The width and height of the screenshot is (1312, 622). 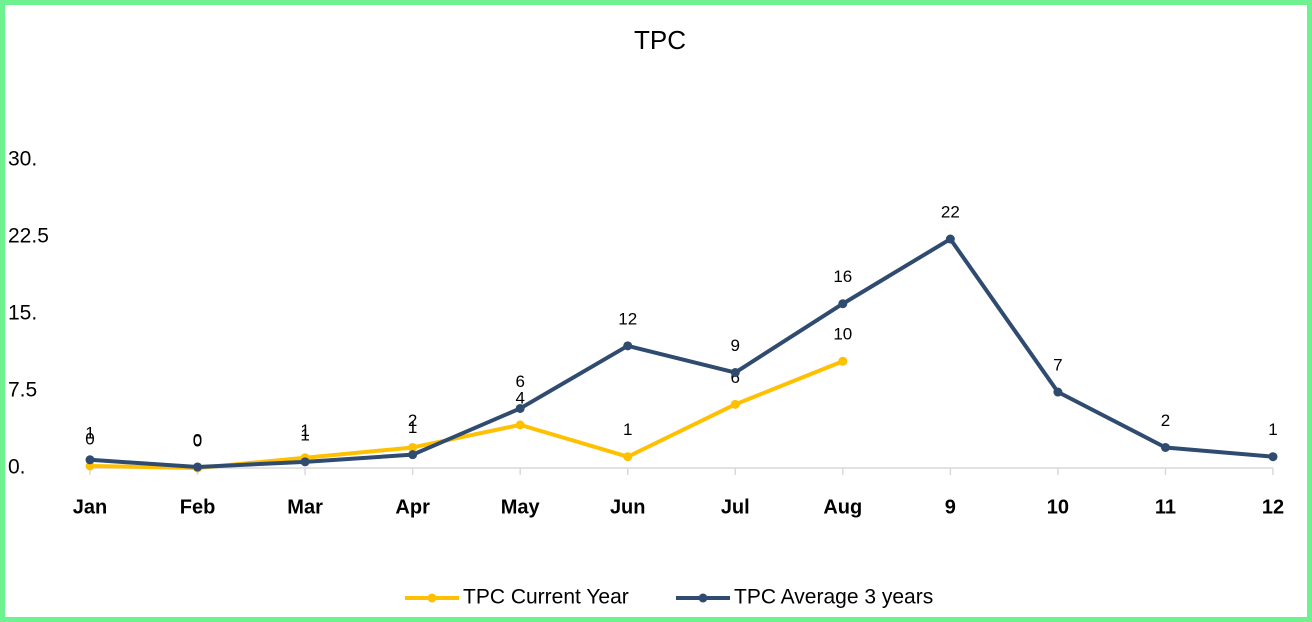 What do you see at coordinates (22, 159) in the screenshot?
I see `y-tick-label: 30.` at bounding box center [22, 159].